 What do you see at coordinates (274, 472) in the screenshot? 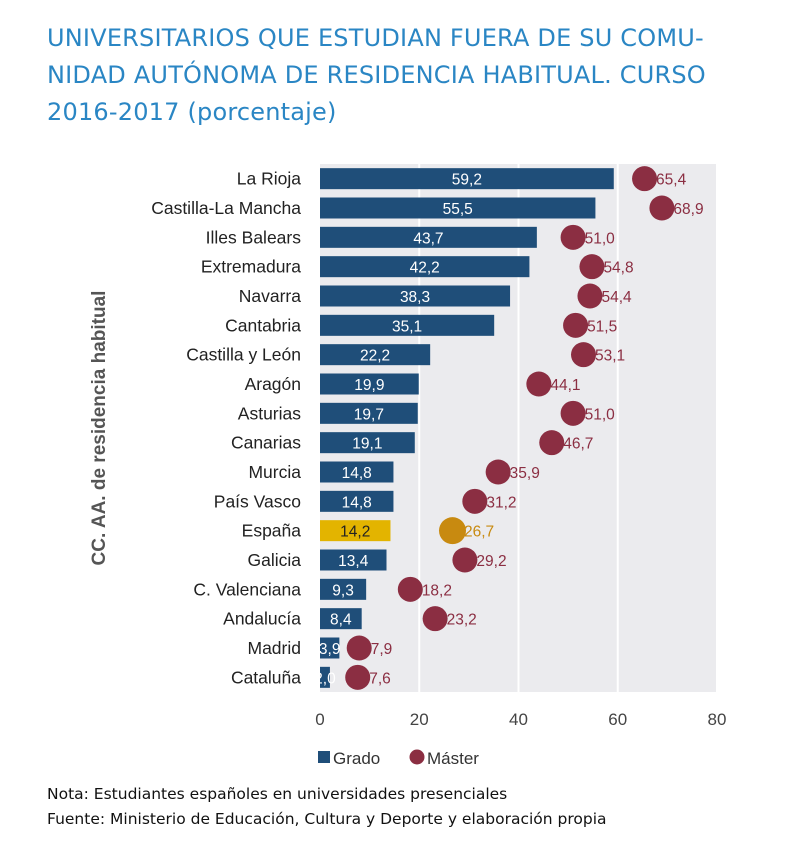
I see `category-label: Murcia` at bounding box center [274, 472].